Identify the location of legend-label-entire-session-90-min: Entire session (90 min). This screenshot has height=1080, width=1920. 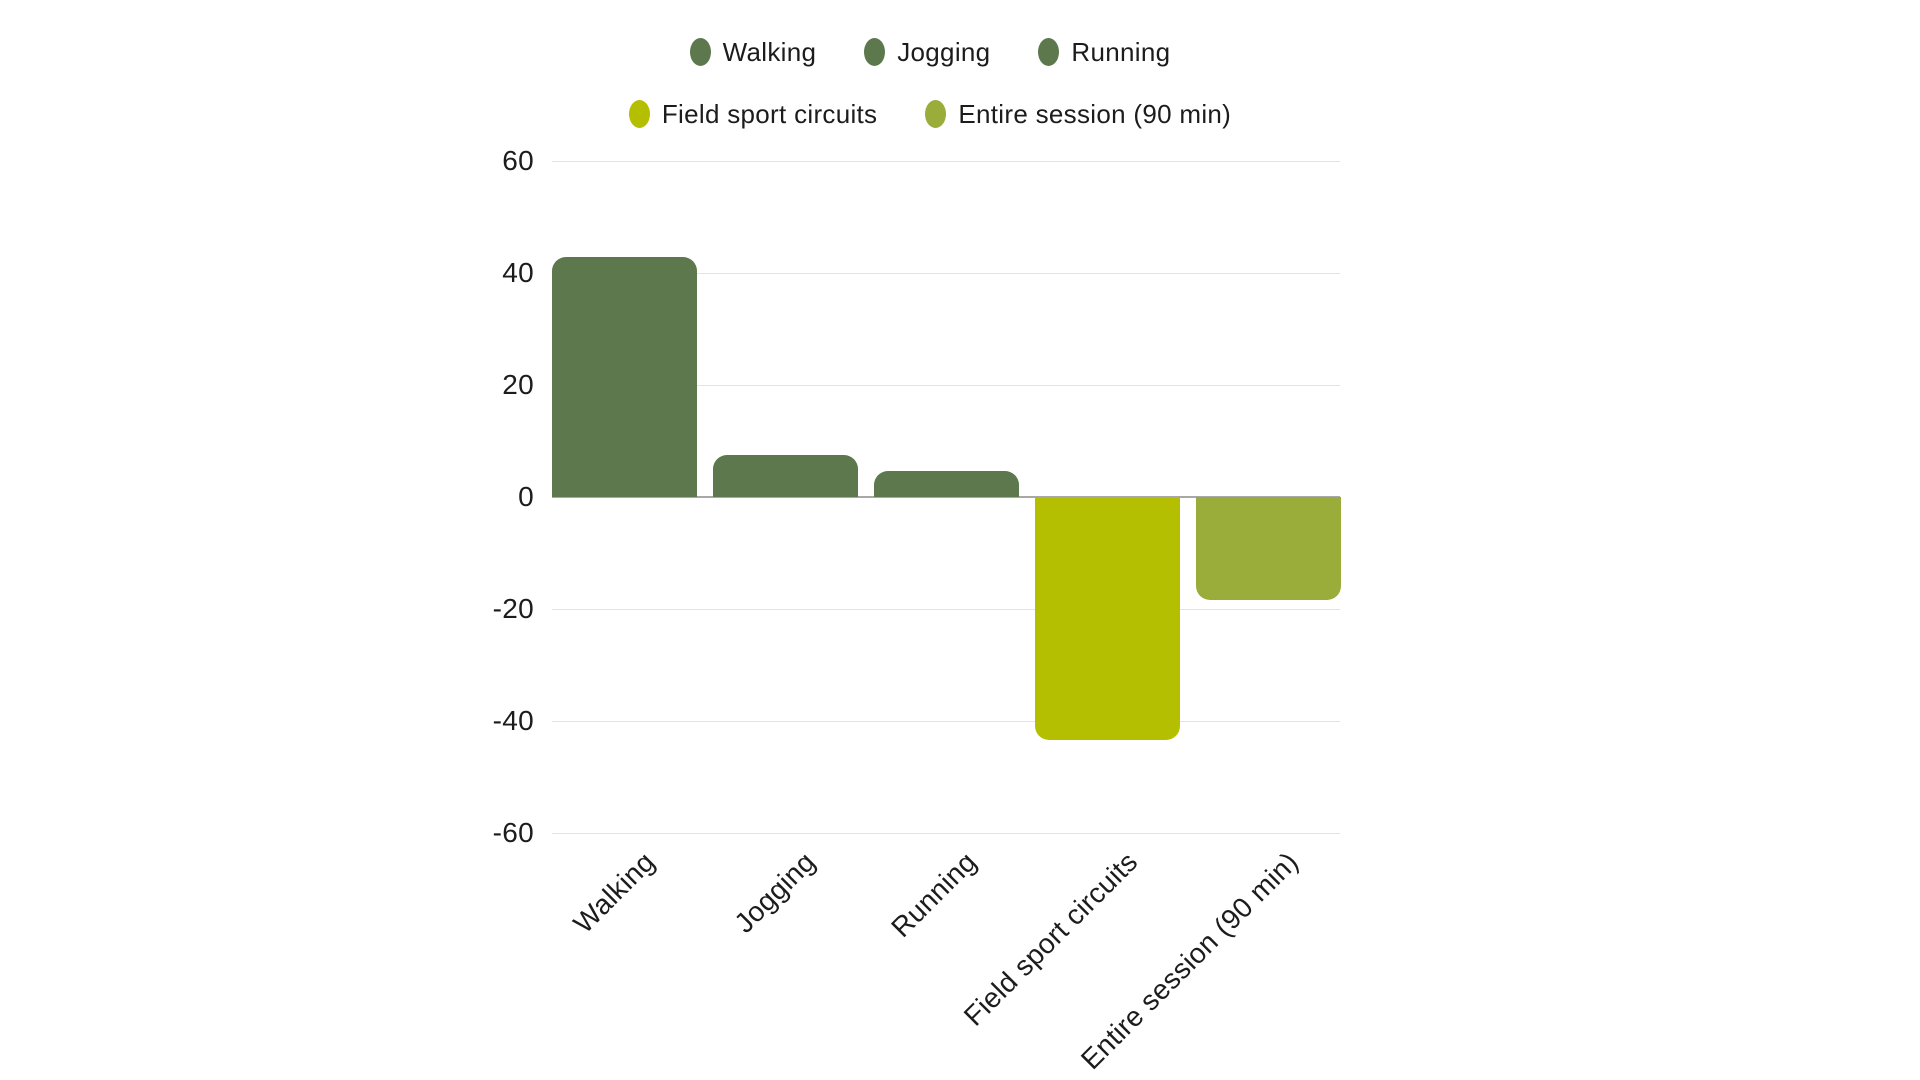
(1095, 114).